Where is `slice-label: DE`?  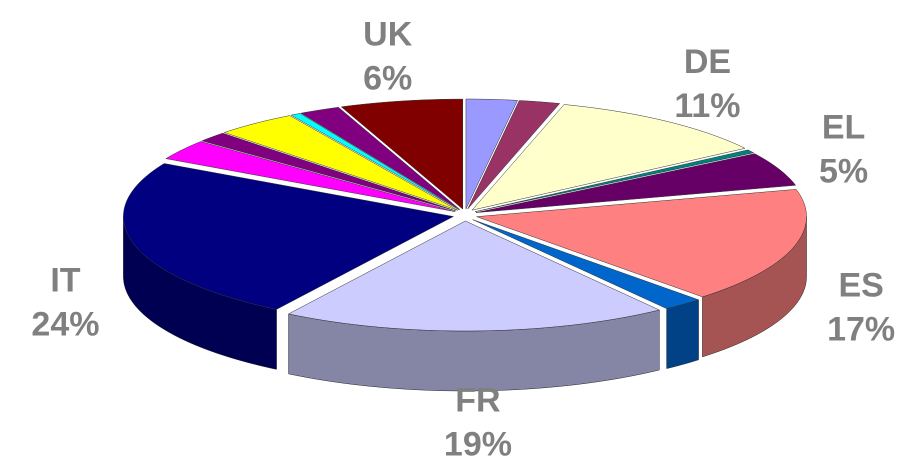
slice-label: DE is located at coordinates (707, 62).